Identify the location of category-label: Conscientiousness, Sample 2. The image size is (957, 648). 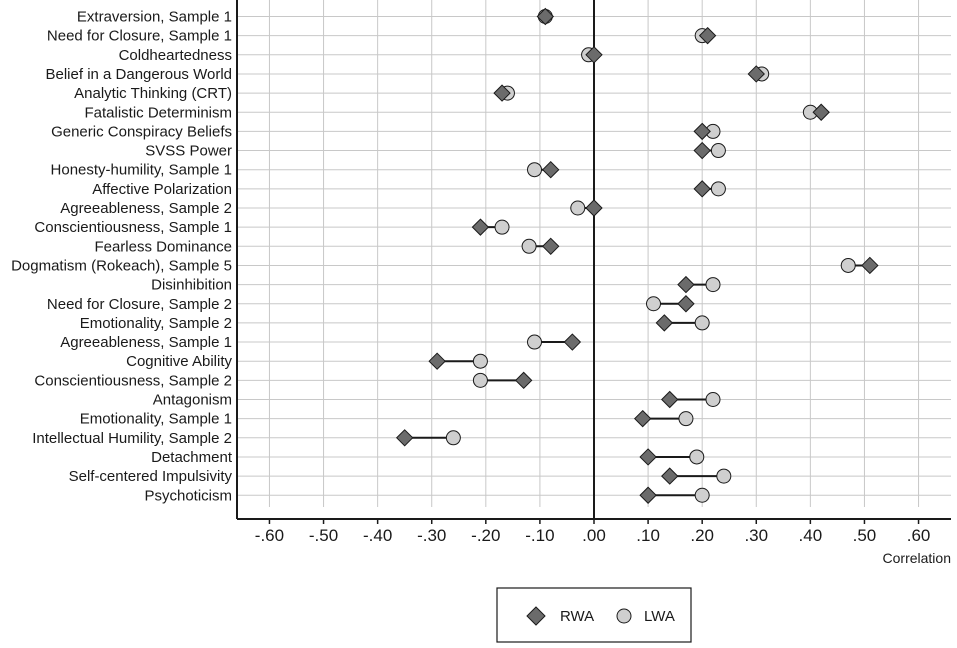
(133, 380).